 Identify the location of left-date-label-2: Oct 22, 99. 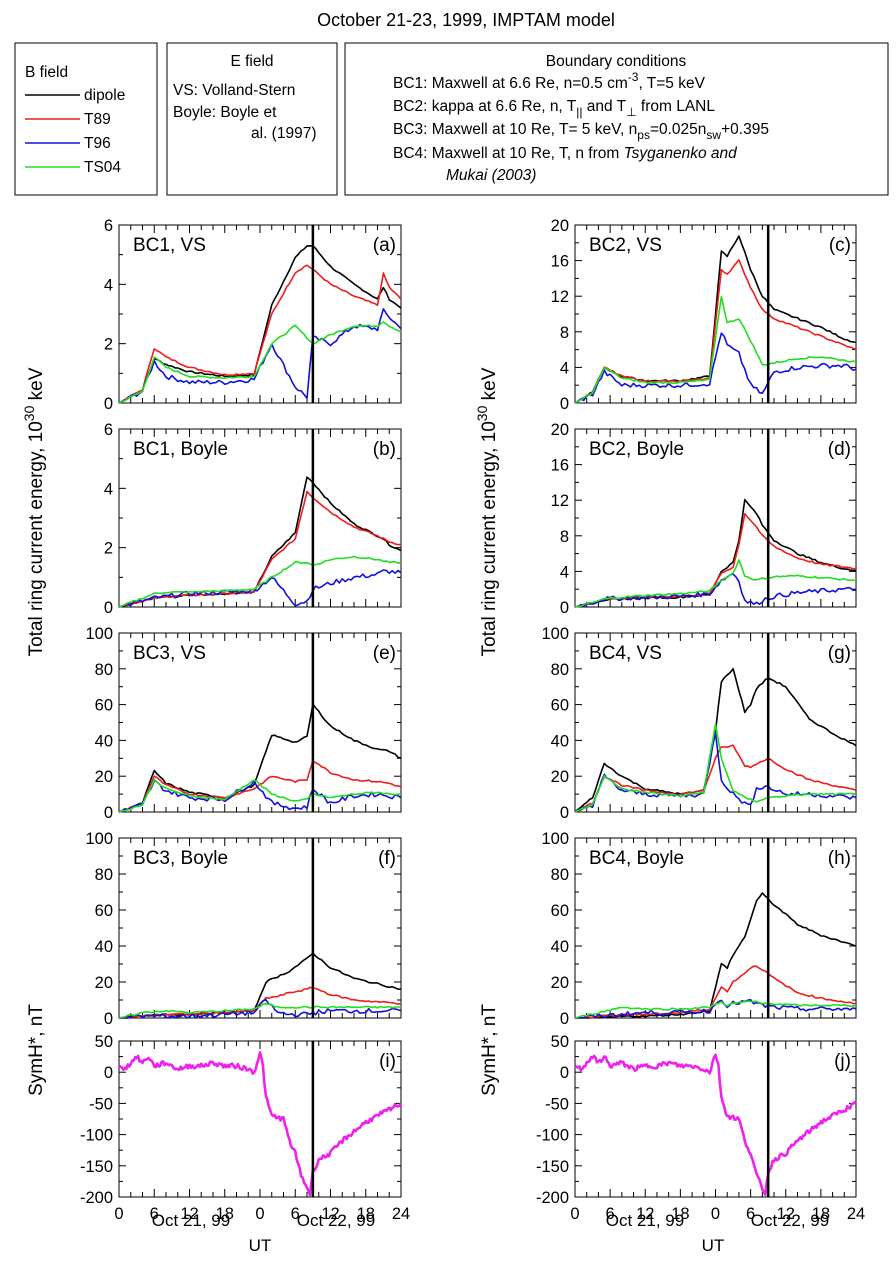
(336, 1220).